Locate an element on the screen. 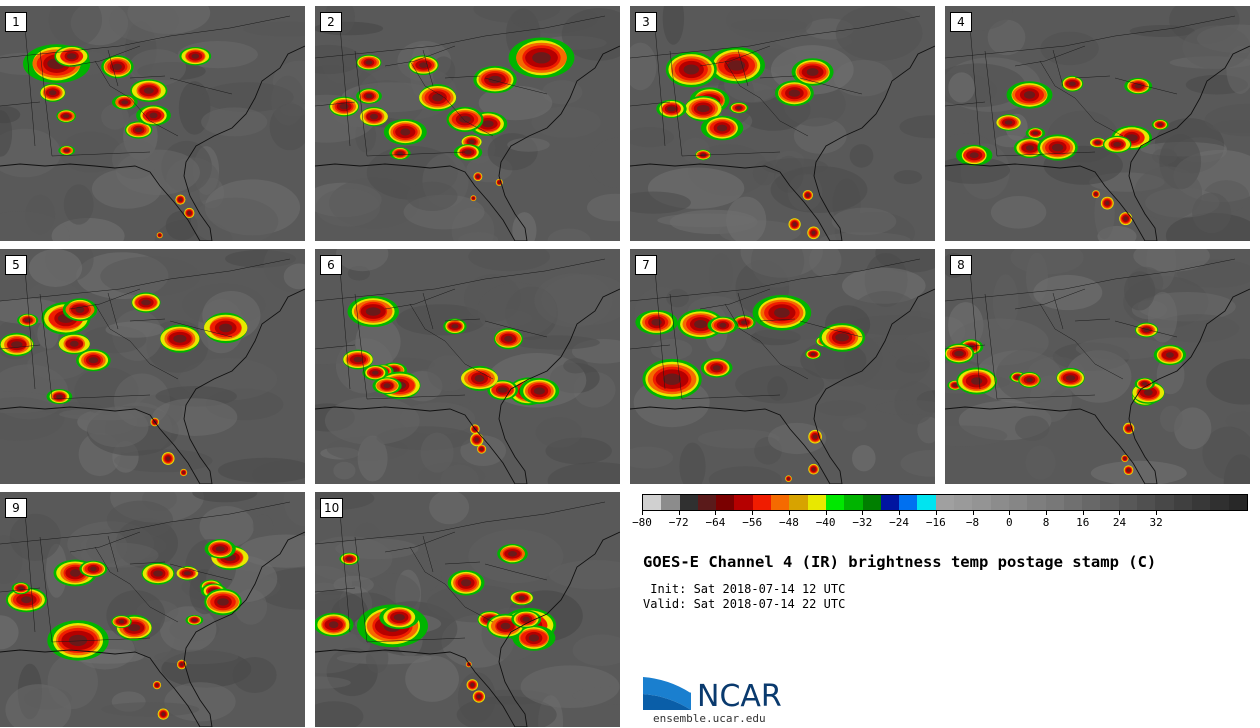 This screenshot has height=728, width=1260. member-label: 3 is located at coordinates (646, 22).